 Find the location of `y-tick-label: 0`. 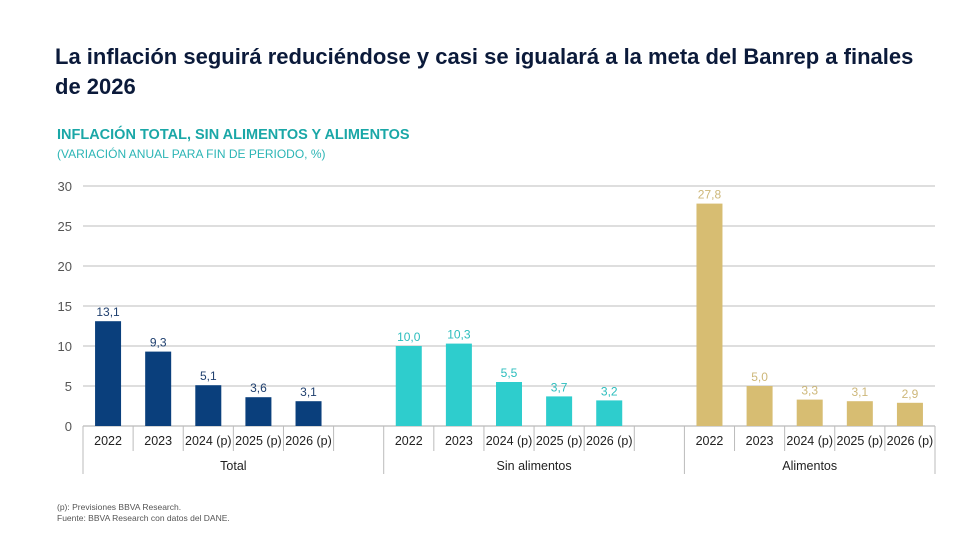

y-tick-label: 0 is located at coordinates (68, 426).